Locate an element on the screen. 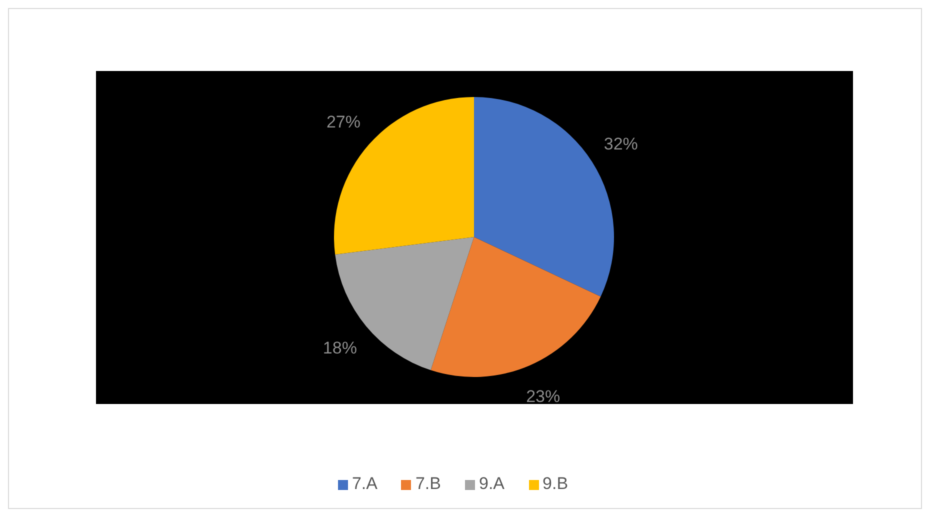 The height and width of the screenshot is (515, 928). data-label: 23% is located at coordinates (543, 396).